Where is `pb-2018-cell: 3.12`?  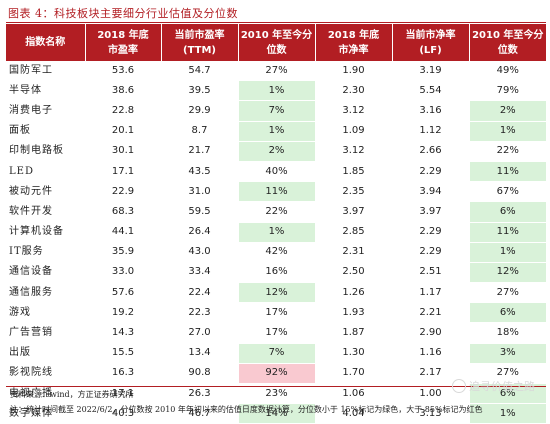
pb-2018-cell: 3.12 is located at coordinates (354, 151).